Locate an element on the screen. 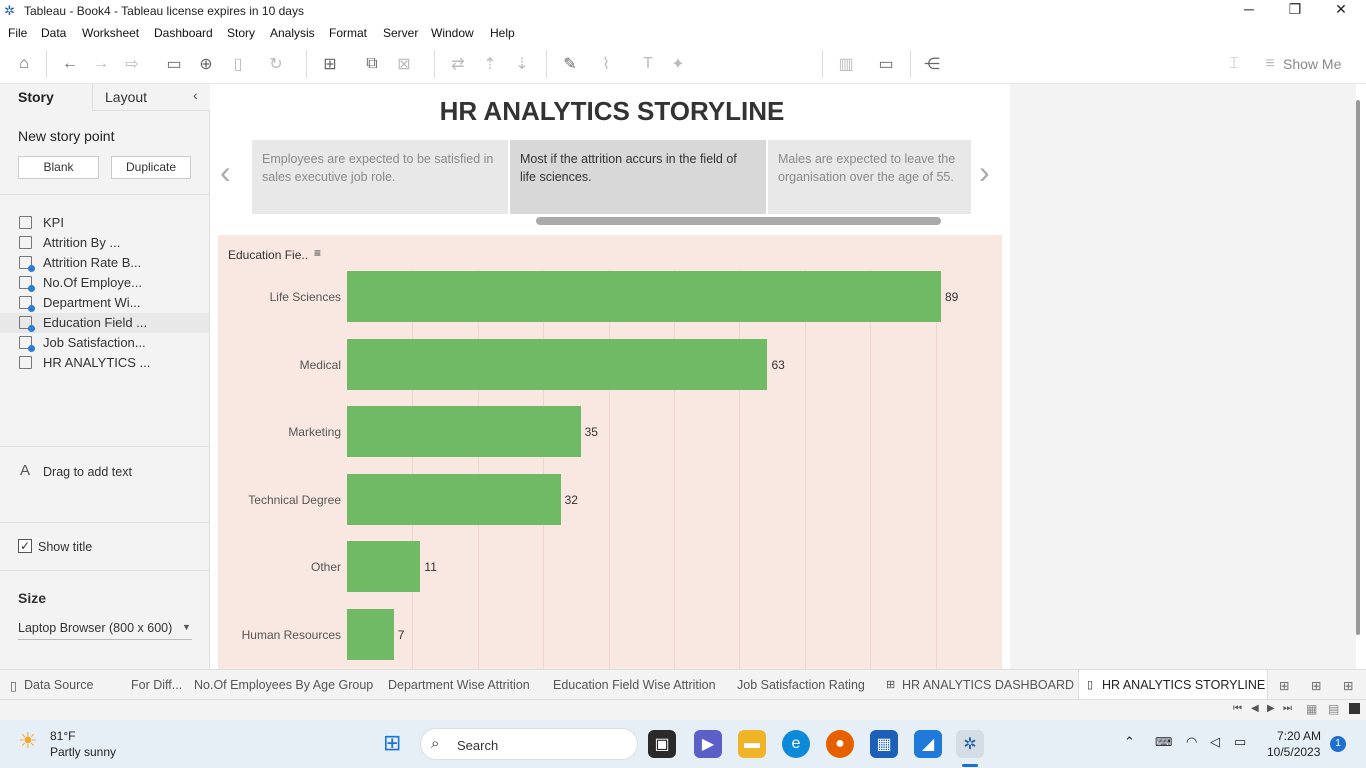 Image resolution: width=1366 pixels, height=768 pixels. refresh-icon: ↻ is located at coordinates (276, 64).